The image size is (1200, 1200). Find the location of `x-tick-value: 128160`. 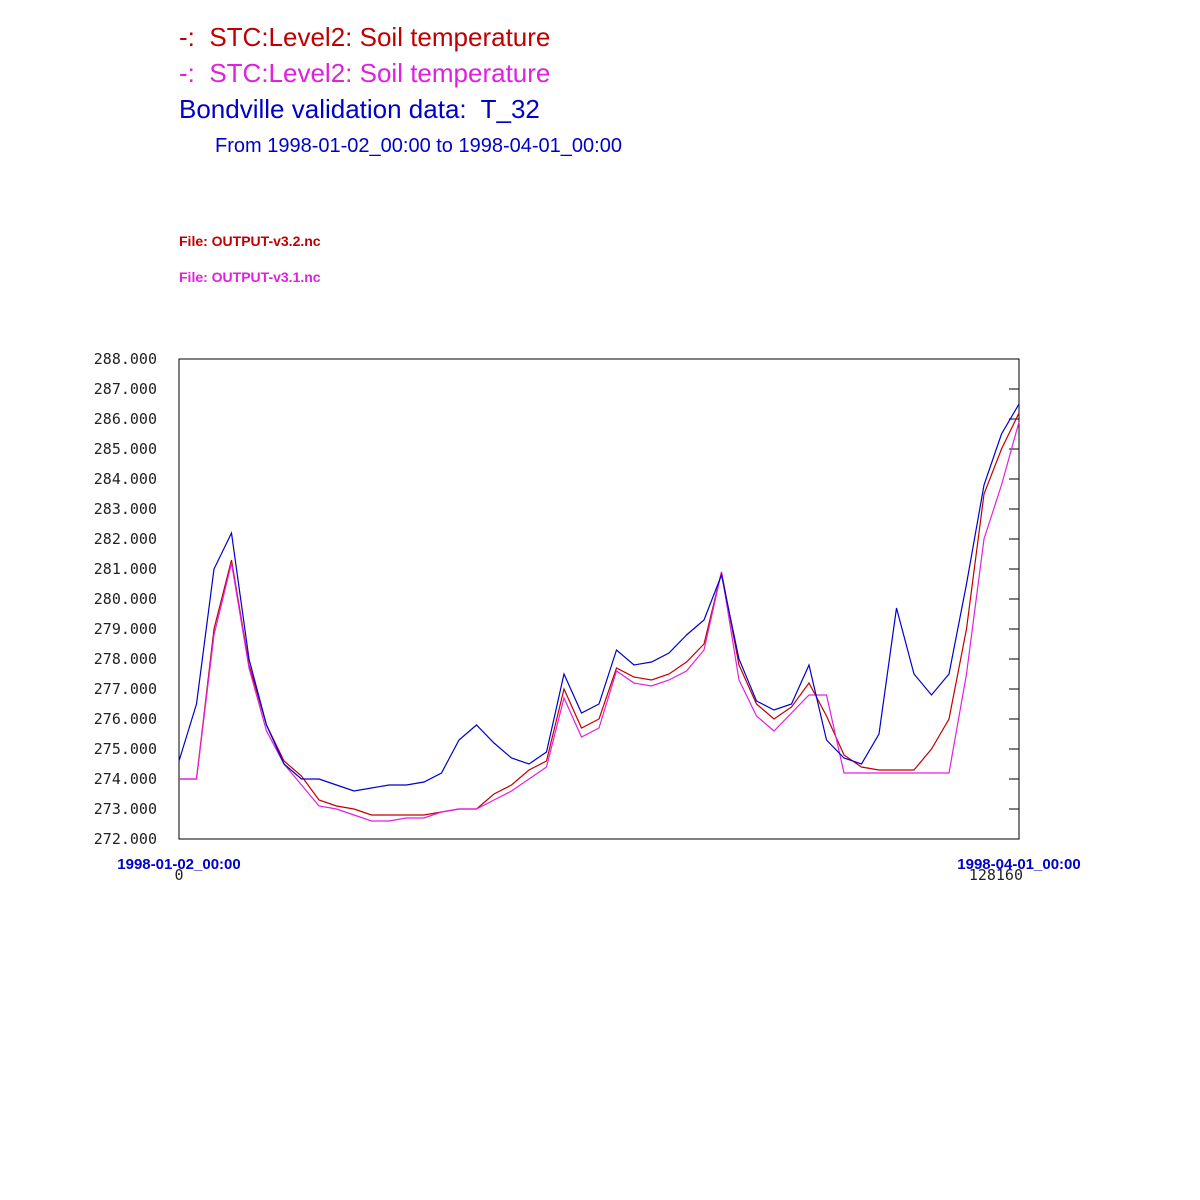

x-tick-value: 128160 is located at coordinates (996, 875).